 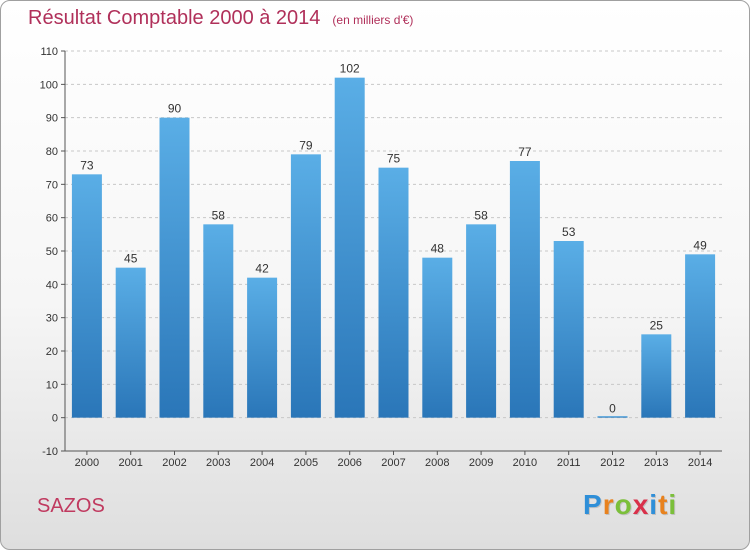 I want to click on x-tick-label: 2004, so click(x=262, y=463).